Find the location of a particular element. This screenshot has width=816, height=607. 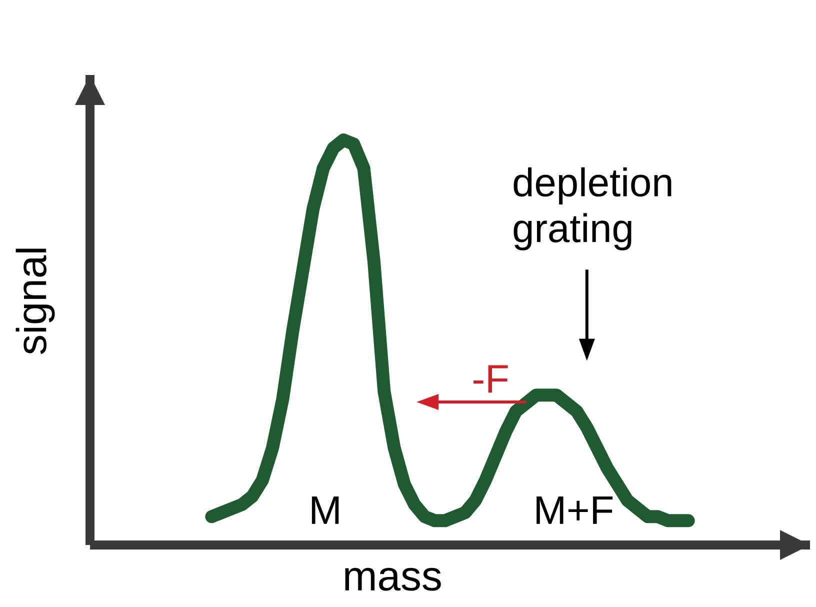

y-axis-title: signal is located at coordinates (35, 301).